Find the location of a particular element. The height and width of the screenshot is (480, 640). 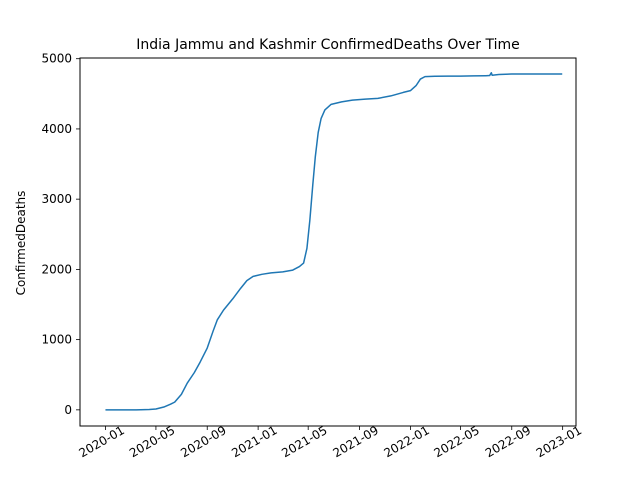

y-tick-label: 3000 is located at coordinates (56, 199).